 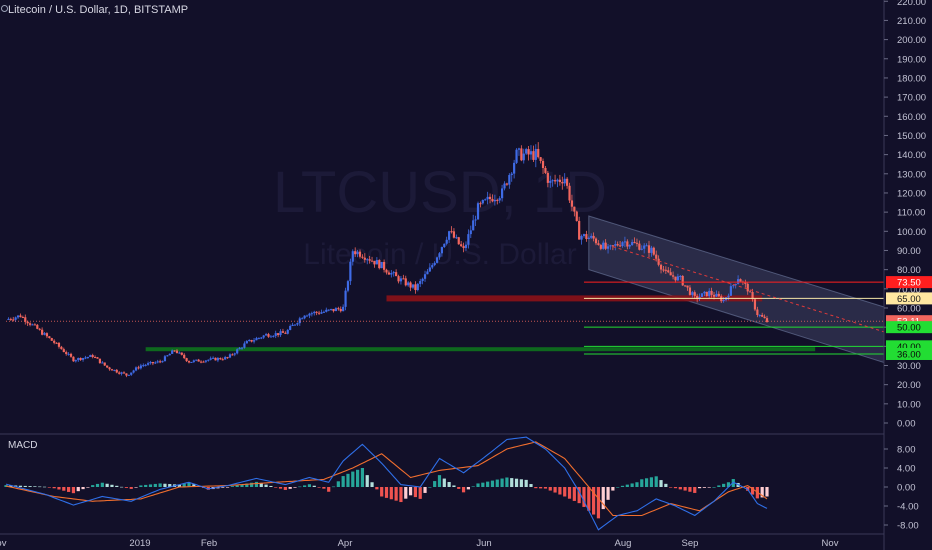 I want to click on macd-y-tick-label: -4.00, so click(x=908, y=507).